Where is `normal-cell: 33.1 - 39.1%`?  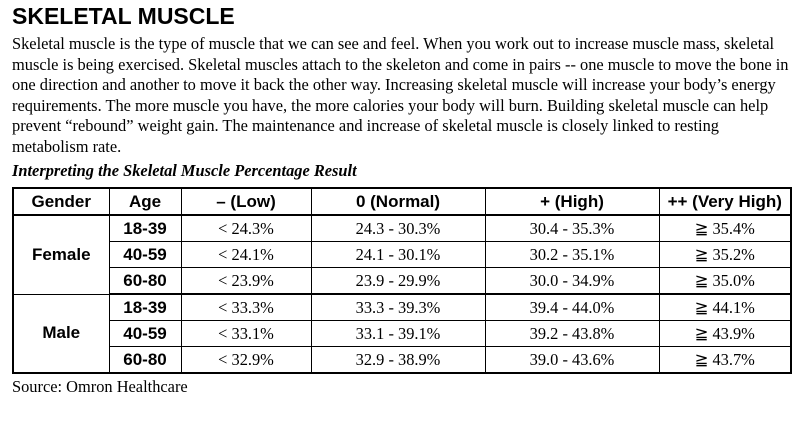
normal-cell: 33.1 - 39.1% is located at coordinates (398, 333).